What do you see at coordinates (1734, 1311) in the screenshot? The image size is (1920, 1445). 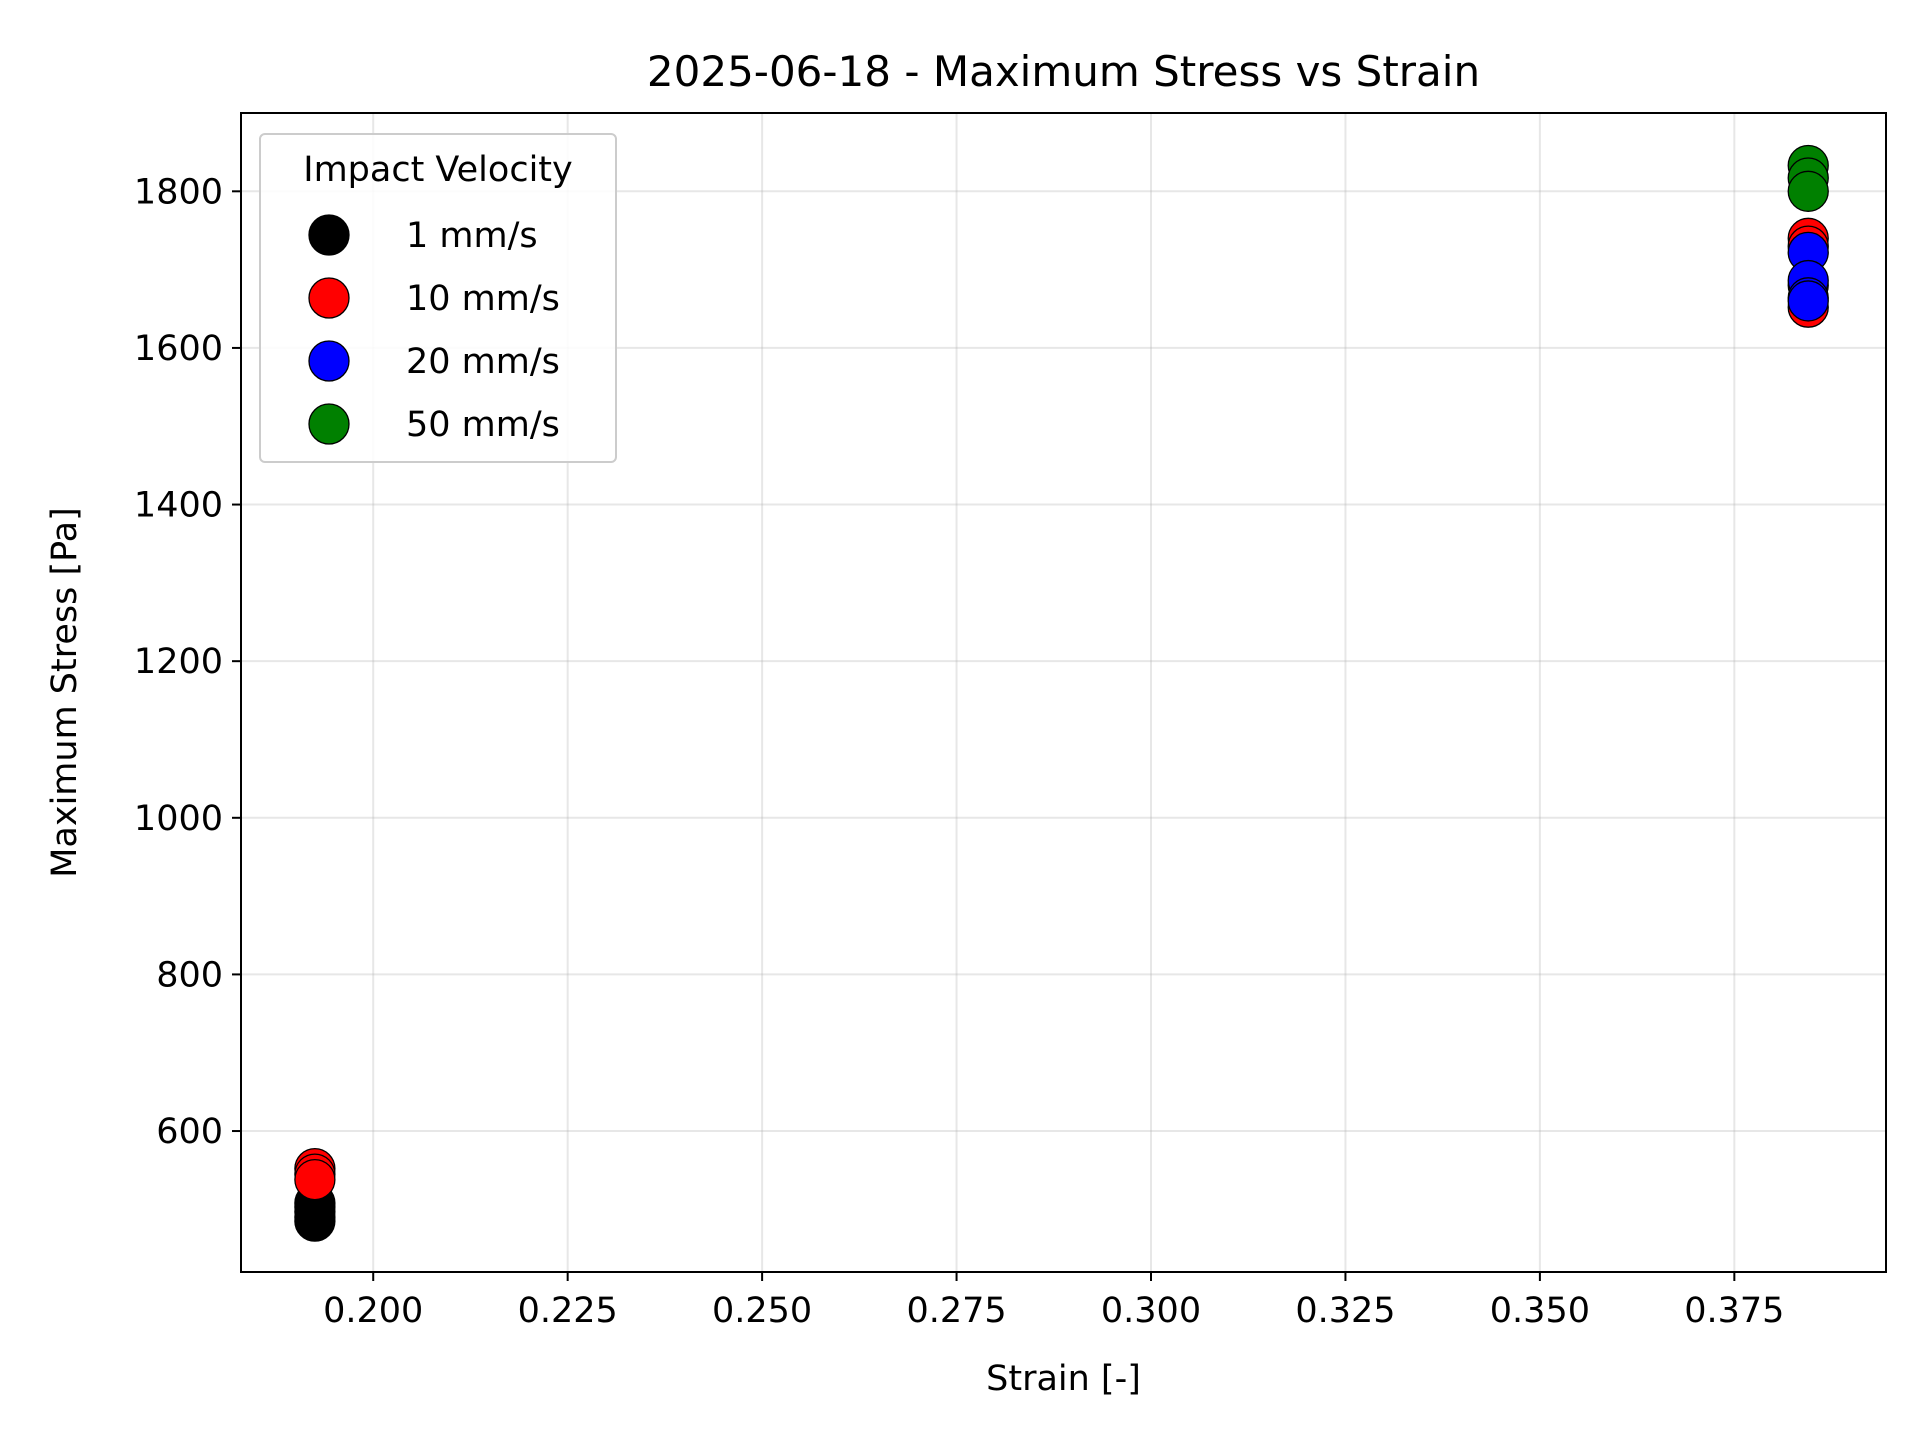 I see `x-tick-label: 0.375` at bounding box center [1734, 1311].